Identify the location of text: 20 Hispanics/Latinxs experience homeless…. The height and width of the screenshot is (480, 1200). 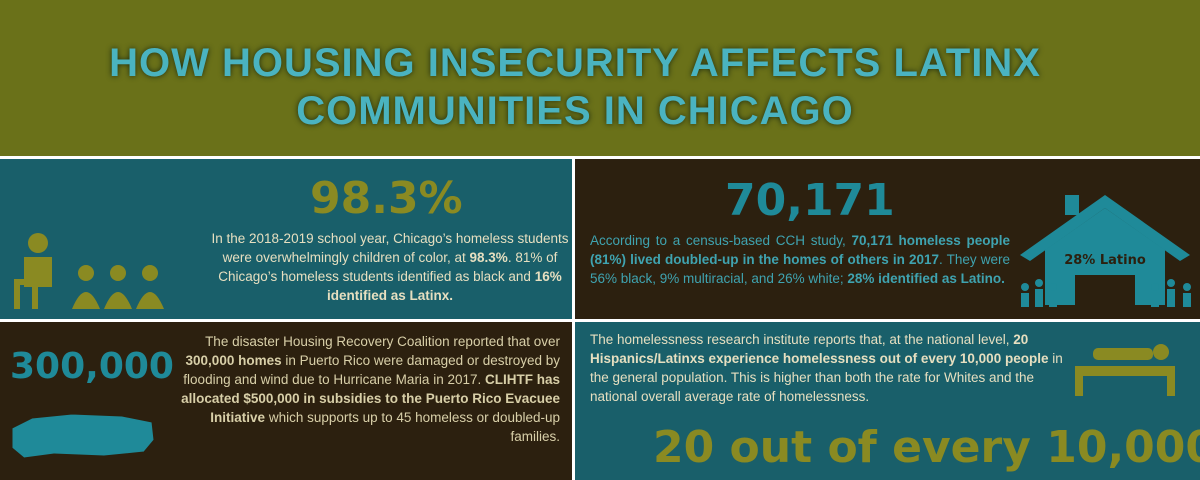
(819, 349).